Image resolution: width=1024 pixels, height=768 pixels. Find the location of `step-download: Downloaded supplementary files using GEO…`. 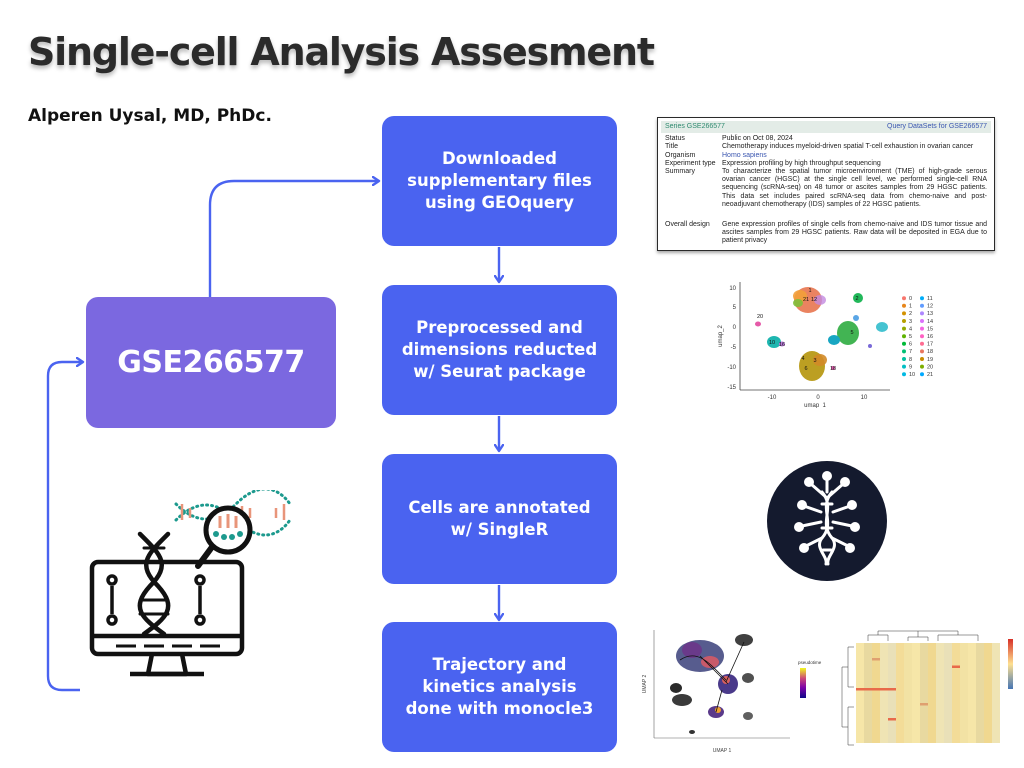

step-download: Downloaded supplementary files using GEO… is located at coordinates (499, 181).